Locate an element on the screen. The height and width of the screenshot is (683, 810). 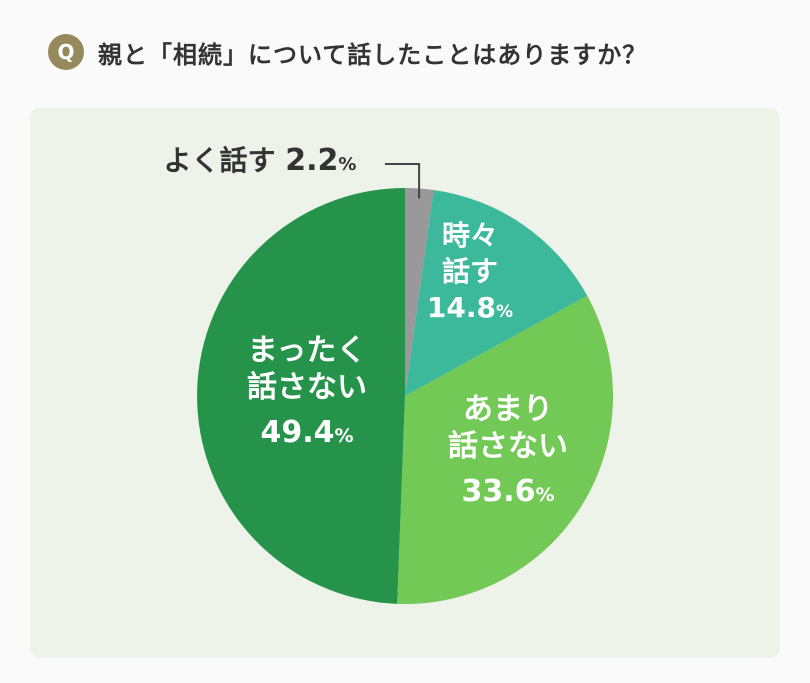
slice-label-text: あまり is located at coordinates (508, 409).